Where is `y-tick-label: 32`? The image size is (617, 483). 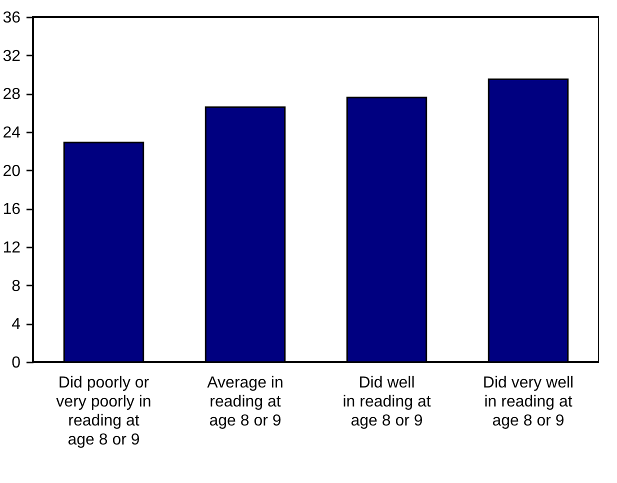 y-tick-label: 32 is located at coordinates (11, 56).